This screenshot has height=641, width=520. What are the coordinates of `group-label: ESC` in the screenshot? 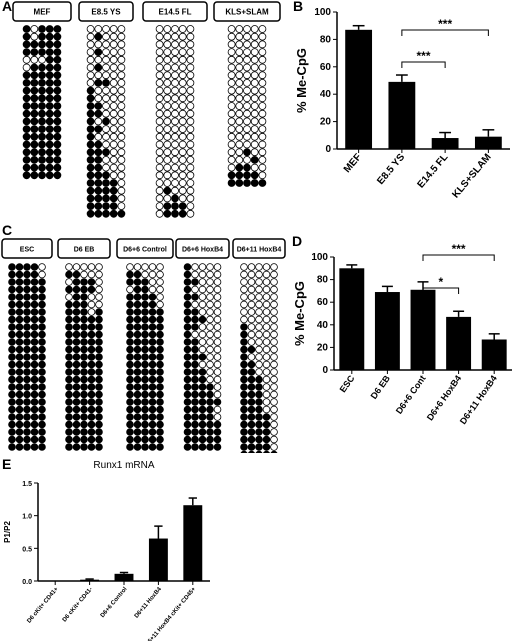 It's located at (27, 250).